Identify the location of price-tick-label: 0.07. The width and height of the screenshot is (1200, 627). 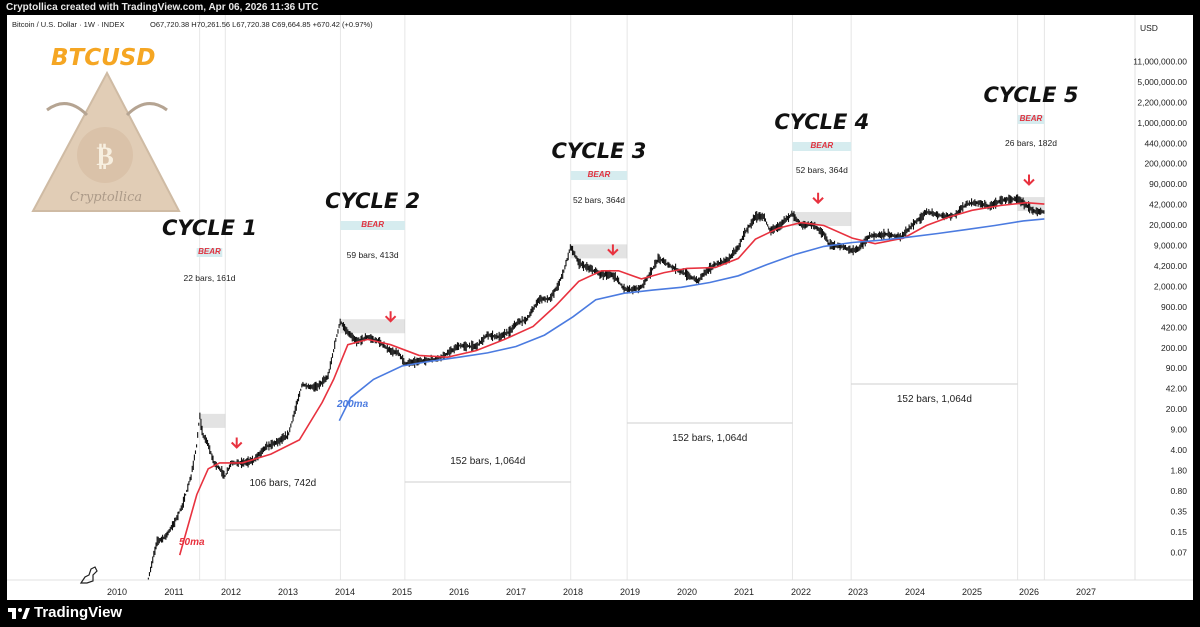
(1178, 552).